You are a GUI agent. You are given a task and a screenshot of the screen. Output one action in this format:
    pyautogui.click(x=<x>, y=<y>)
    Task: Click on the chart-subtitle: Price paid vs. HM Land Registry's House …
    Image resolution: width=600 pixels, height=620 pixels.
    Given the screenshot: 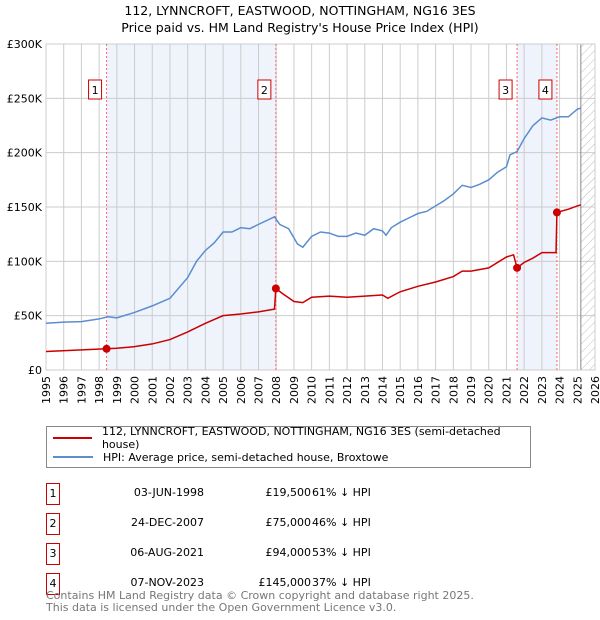 What is the action you would take?
    pyautogui.click(x=300, y=27)
    